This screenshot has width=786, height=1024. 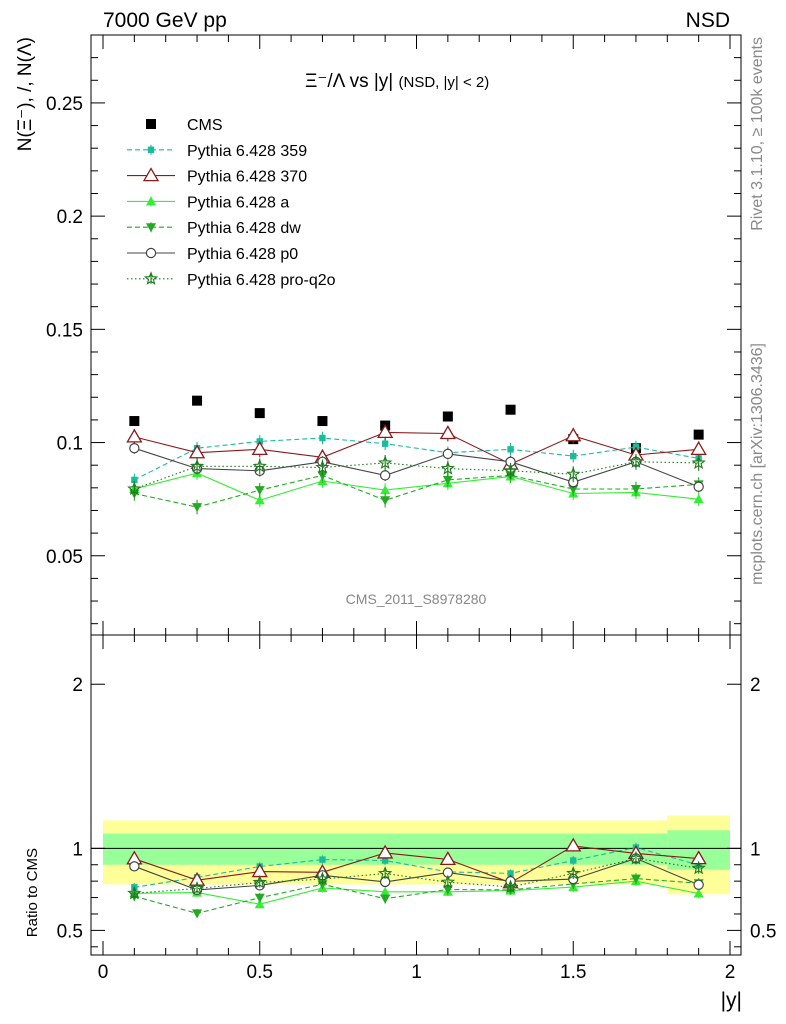 I want to click on y-tick-label: 0.2, so click(x=70, y=217).